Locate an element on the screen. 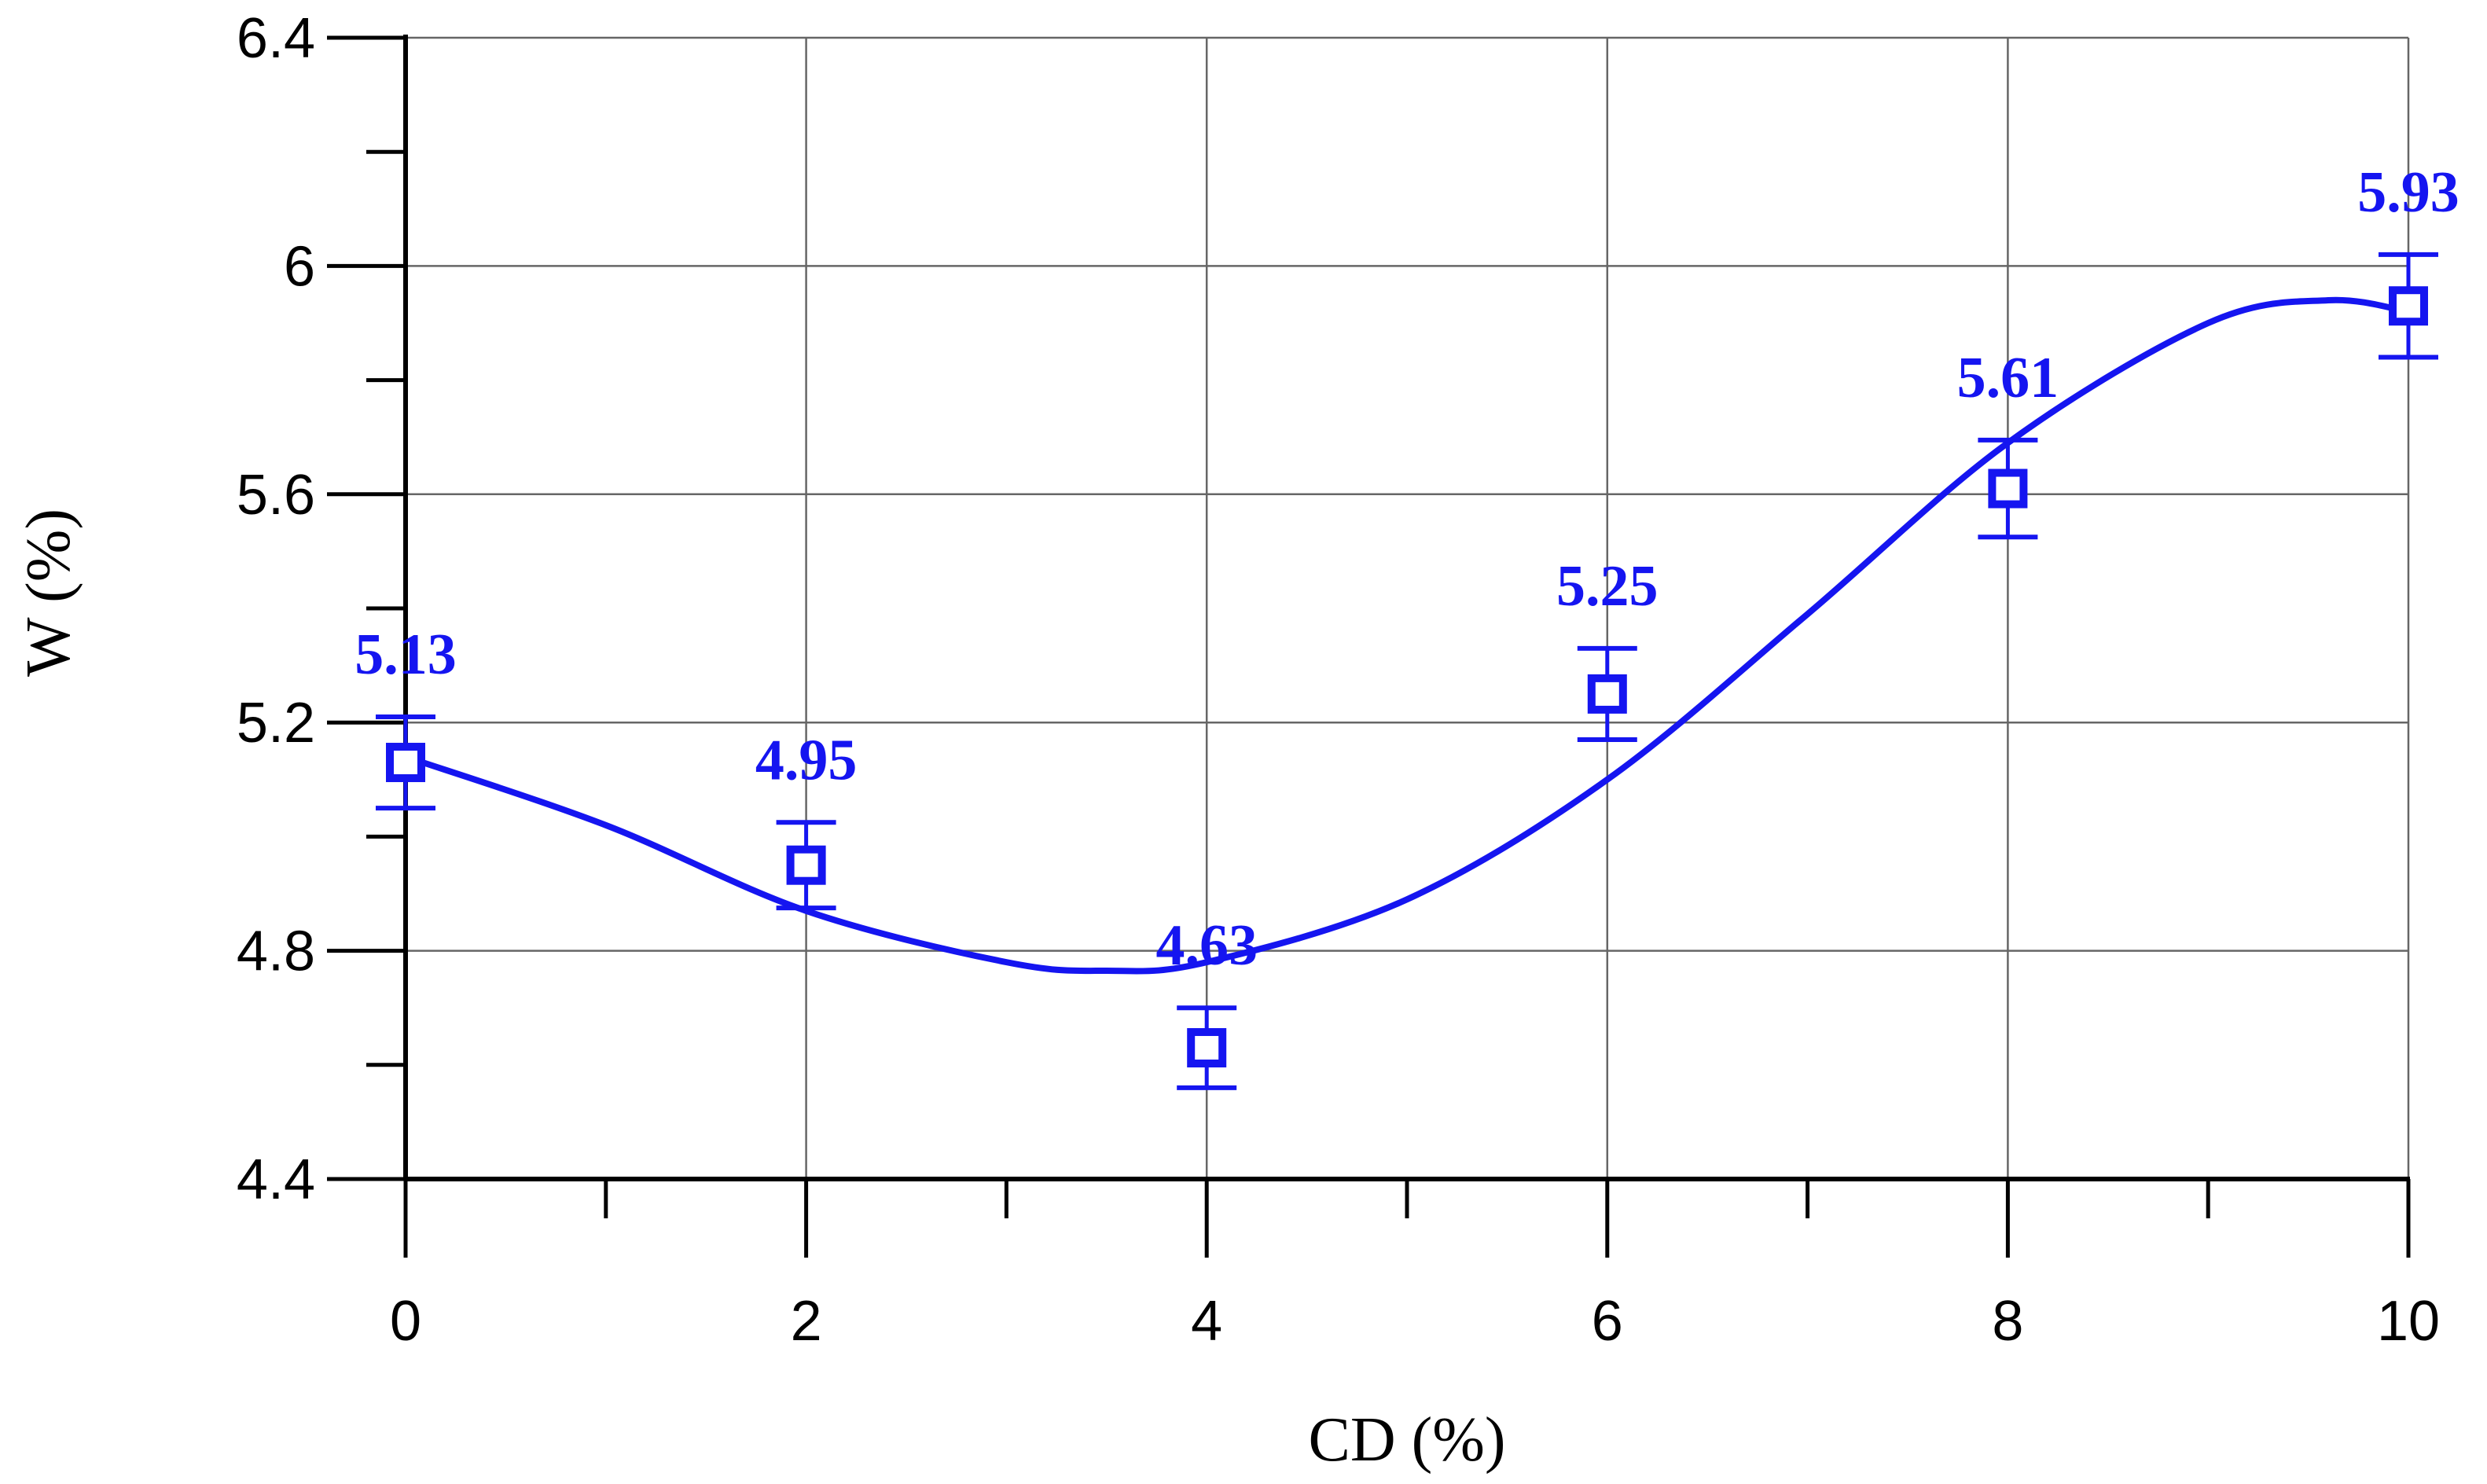 The image size is (2487, 1484). data-point-group: 5.61 is located at coordinates (2008, 443).